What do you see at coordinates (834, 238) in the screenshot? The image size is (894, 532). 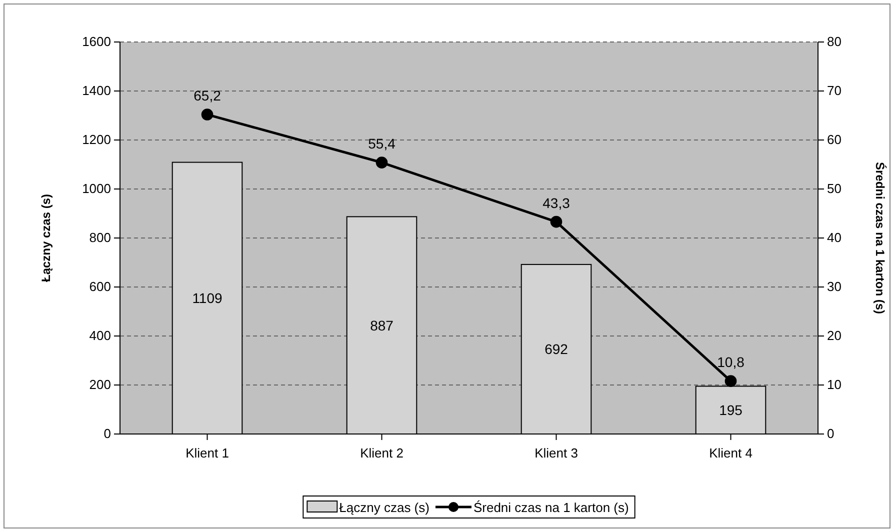 I see `y2-tick-label: 40` at bounding box center [834, 238].